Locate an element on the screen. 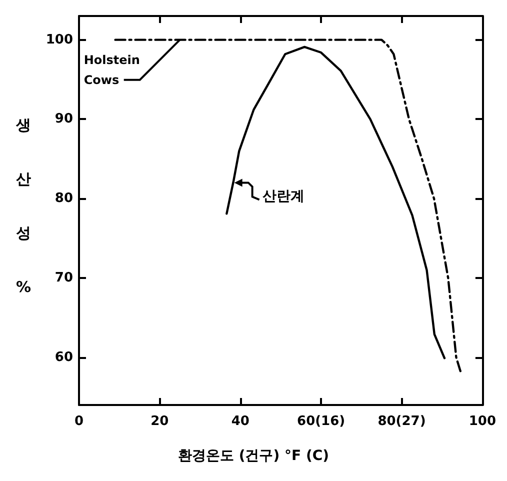 The height and width of the screenshot is (481, 507). x-tick-label: 100 is located at coordinates (482, 421).